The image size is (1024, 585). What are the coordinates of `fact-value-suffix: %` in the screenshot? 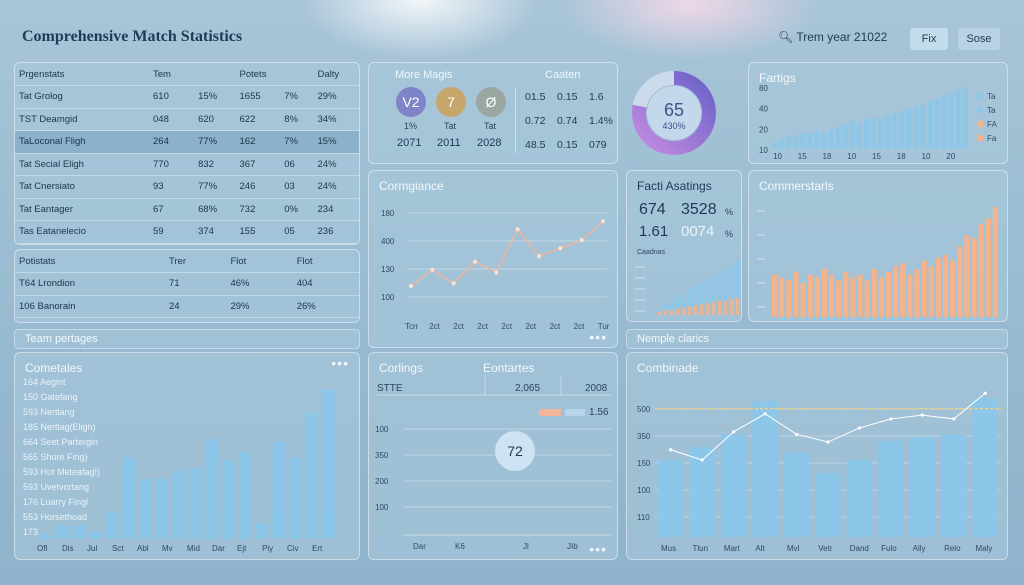 It's located at (729, 234).